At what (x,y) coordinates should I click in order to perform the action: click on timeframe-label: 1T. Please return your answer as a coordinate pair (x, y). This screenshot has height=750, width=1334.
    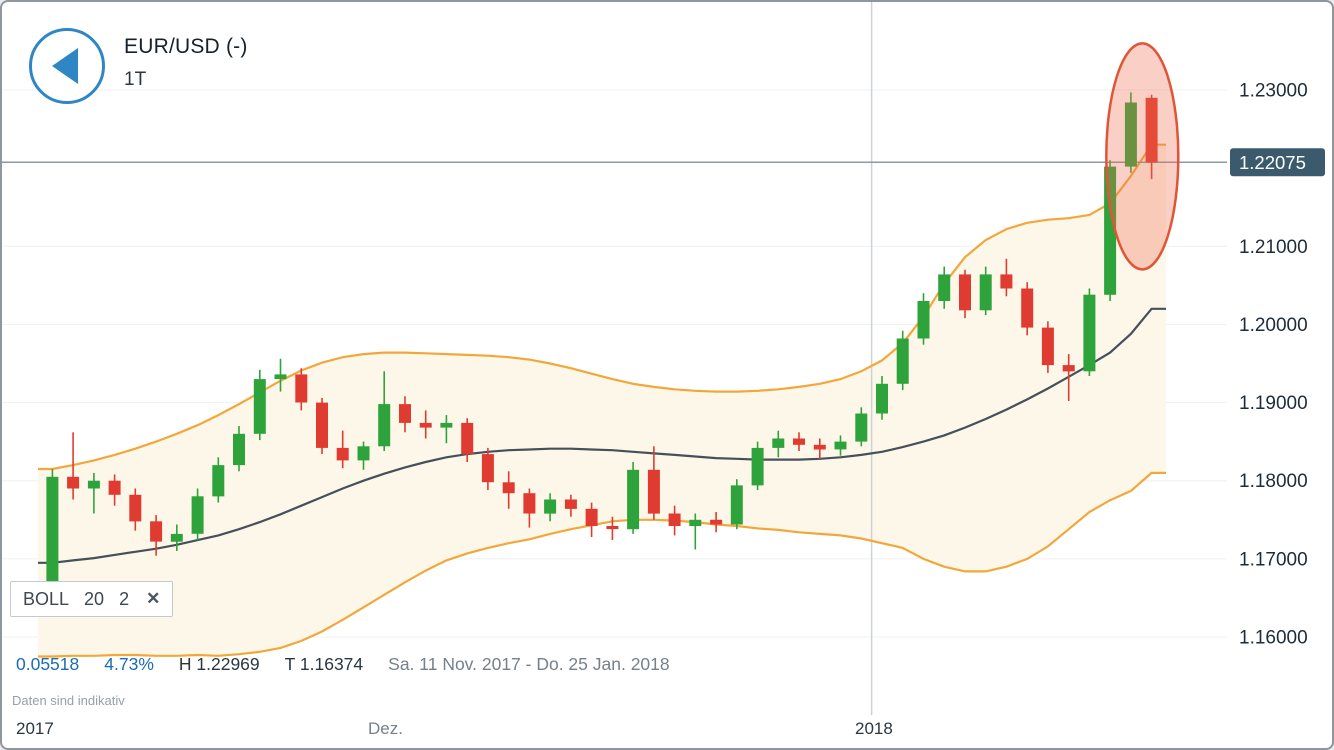
    Looking at the image, I should click on (135, 79).